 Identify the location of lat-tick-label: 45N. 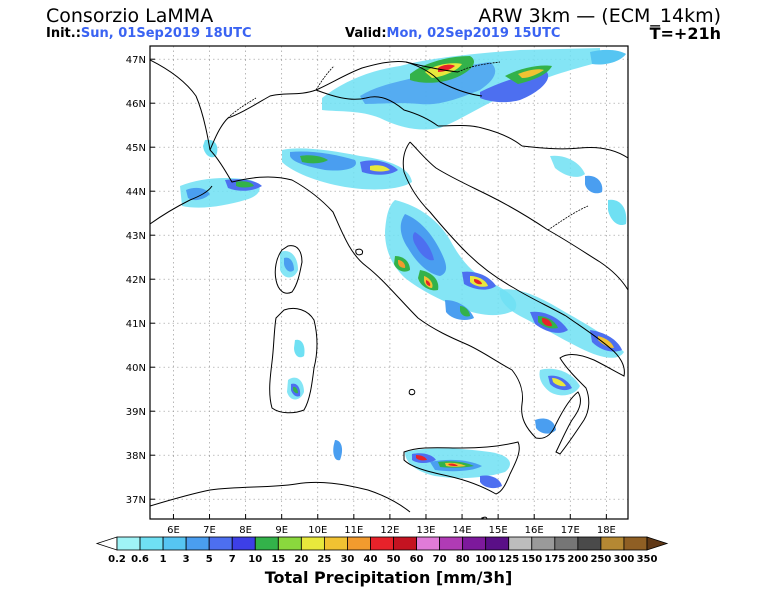
(136, 148).